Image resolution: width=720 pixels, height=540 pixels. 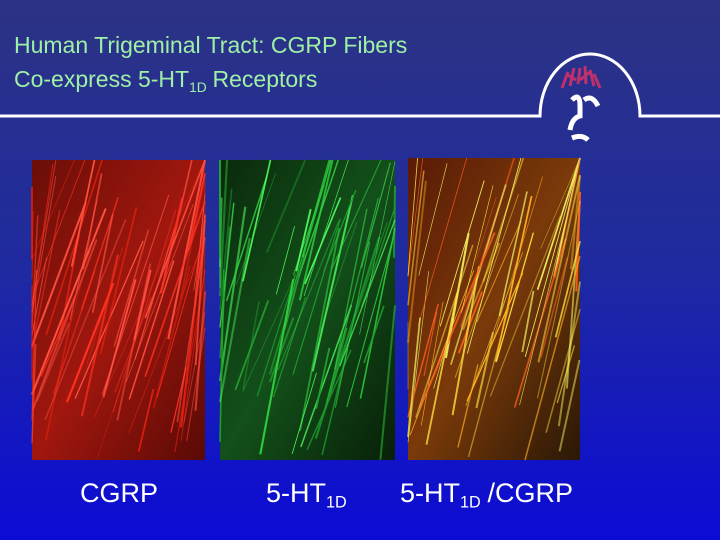 I want to click on header-rule, so click(x=360, y=85).